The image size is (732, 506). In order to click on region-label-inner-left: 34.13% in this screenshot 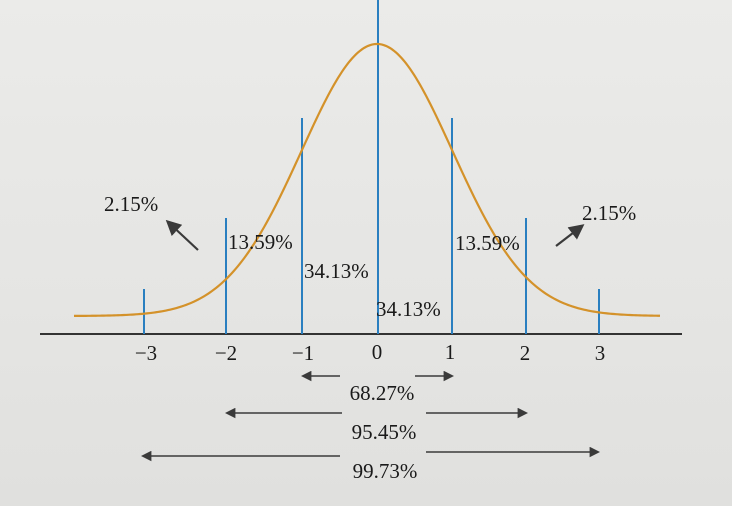, I will do `click(336, 271)`.